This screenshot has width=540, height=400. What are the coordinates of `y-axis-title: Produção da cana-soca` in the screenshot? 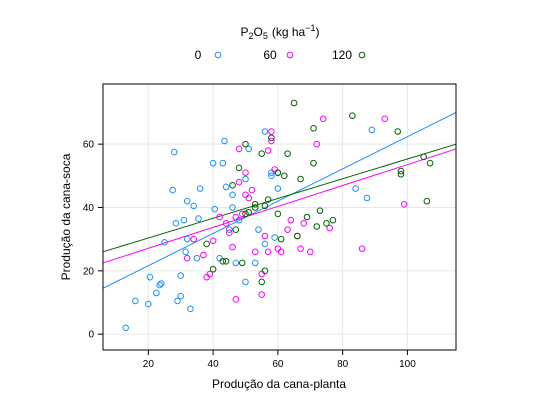 It's located at (66, 216).